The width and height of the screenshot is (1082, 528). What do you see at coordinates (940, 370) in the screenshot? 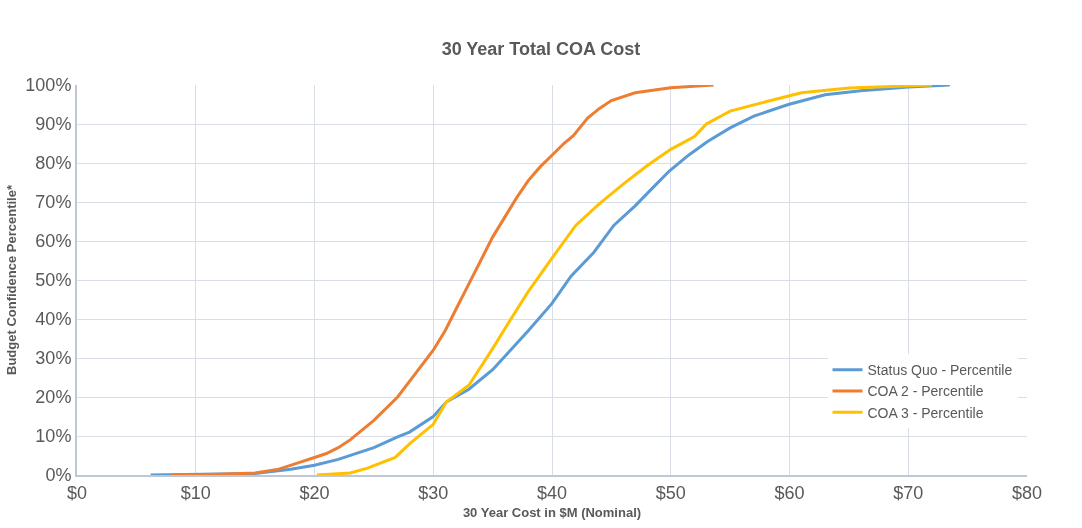
I see `legend-label: Status Quo - Percentile` at bounding box center [940, 370].